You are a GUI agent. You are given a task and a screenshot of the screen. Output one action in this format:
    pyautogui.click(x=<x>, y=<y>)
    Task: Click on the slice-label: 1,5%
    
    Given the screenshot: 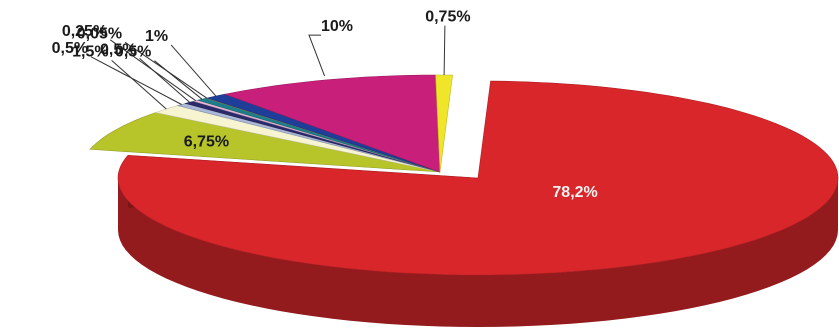 What is the action you would take?
    pyautogui.click(x=90, y=51)
    